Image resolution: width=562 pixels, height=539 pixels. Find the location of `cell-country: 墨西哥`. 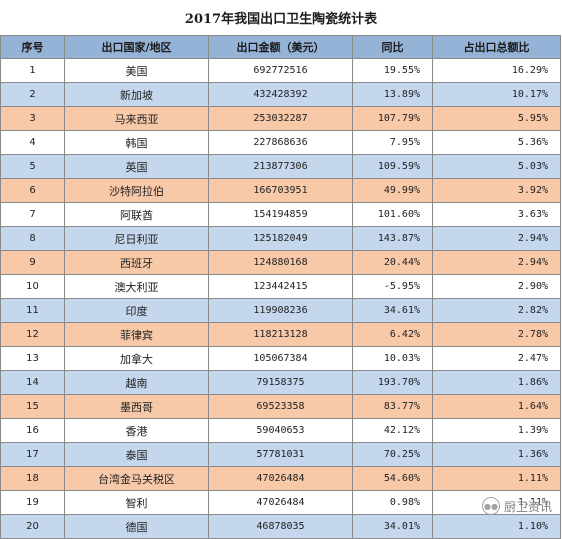

cell-country: 墨西哥 is located at coordinates (136, 406).